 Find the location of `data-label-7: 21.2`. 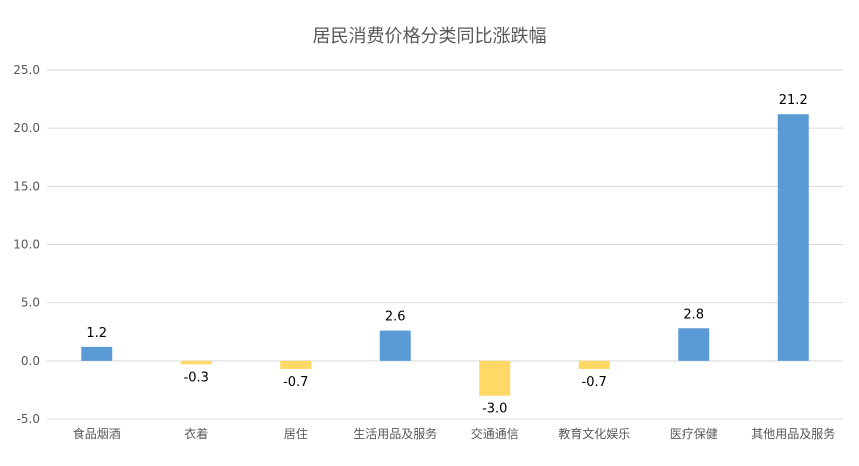

data-label-7: 21.2 is located at coordinates (793, 100).